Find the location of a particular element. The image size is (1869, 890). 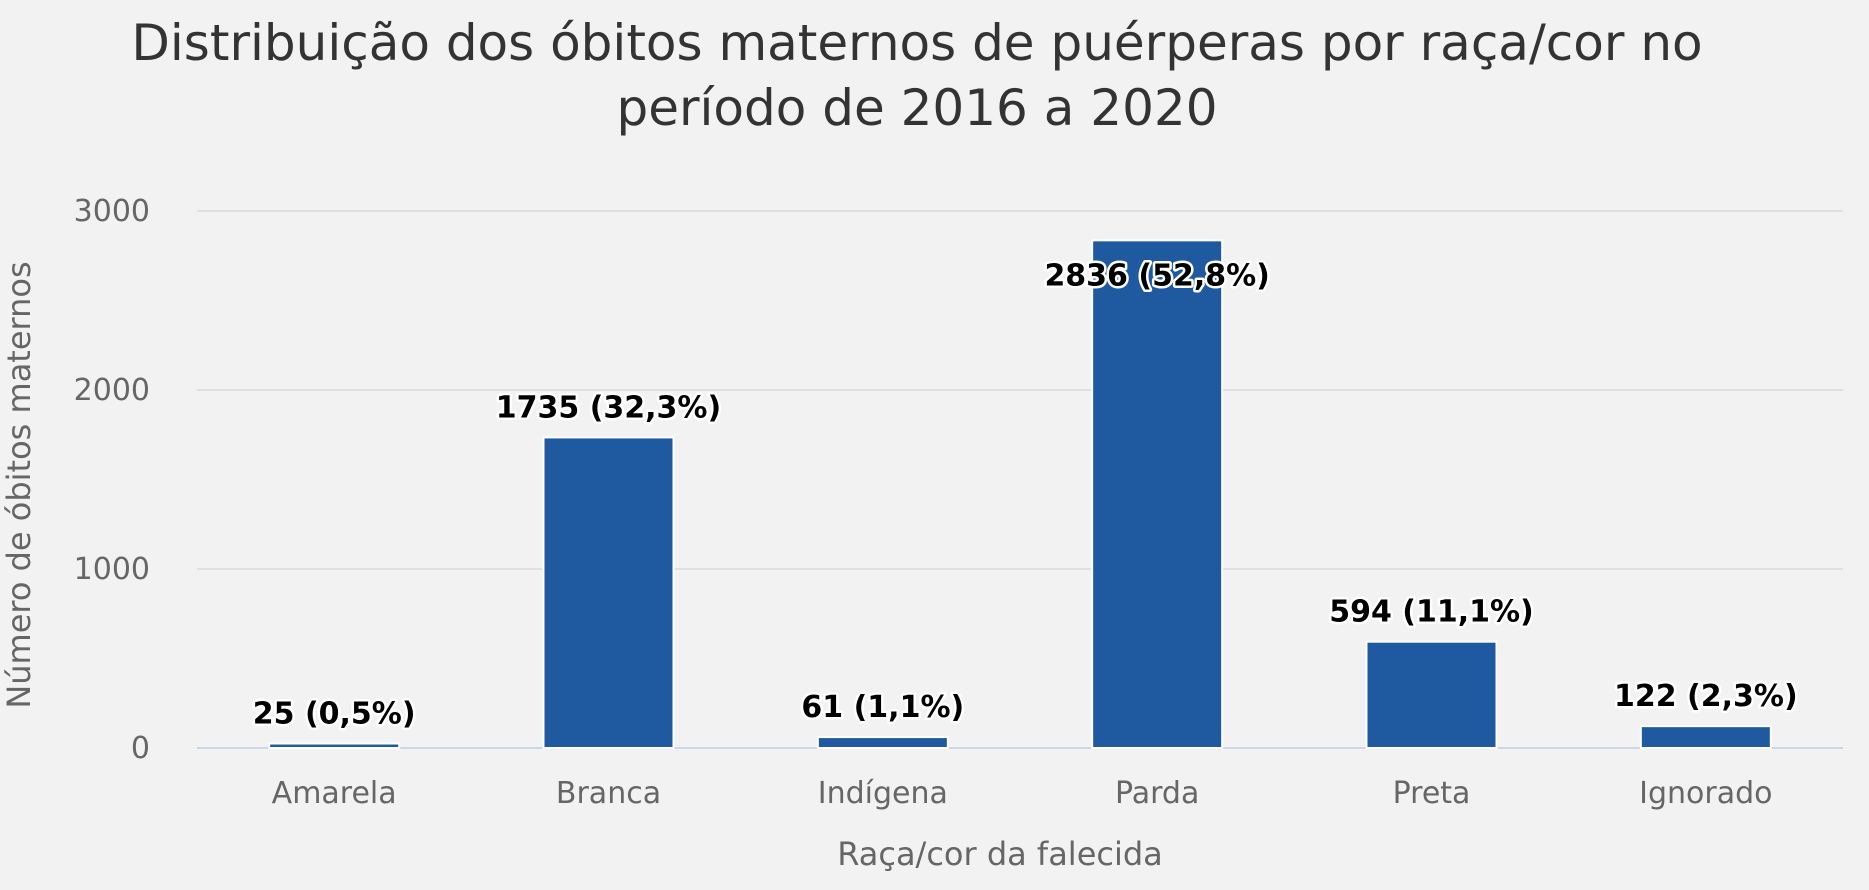

bar-preta is located at coordinates (1431, 695).